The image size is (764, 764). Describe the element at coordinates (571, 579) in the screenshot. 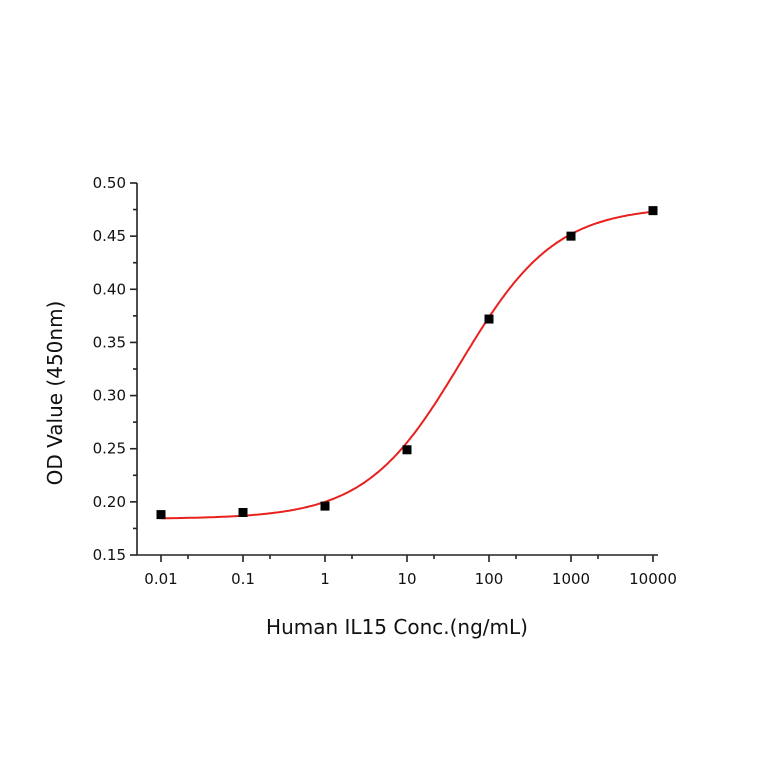

I see `x-tick-label: 1000` at that location.